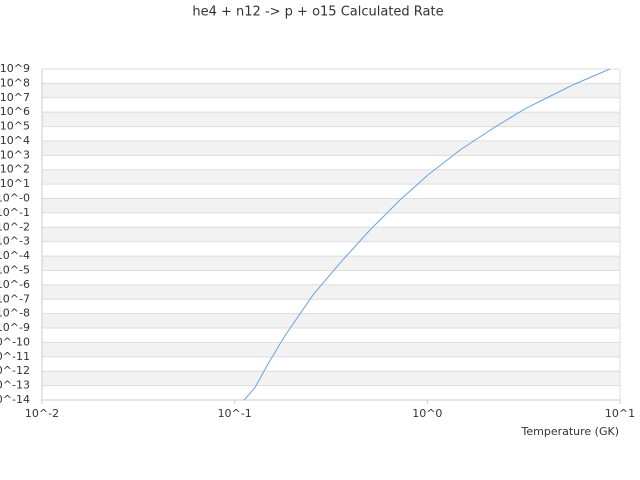 The width and height of the screenshot is (640, 480). What do you see at coordinates (15, 183) in the screenshot?
I see `y-tick-label: 10^1` at bounding box center [15, 183].